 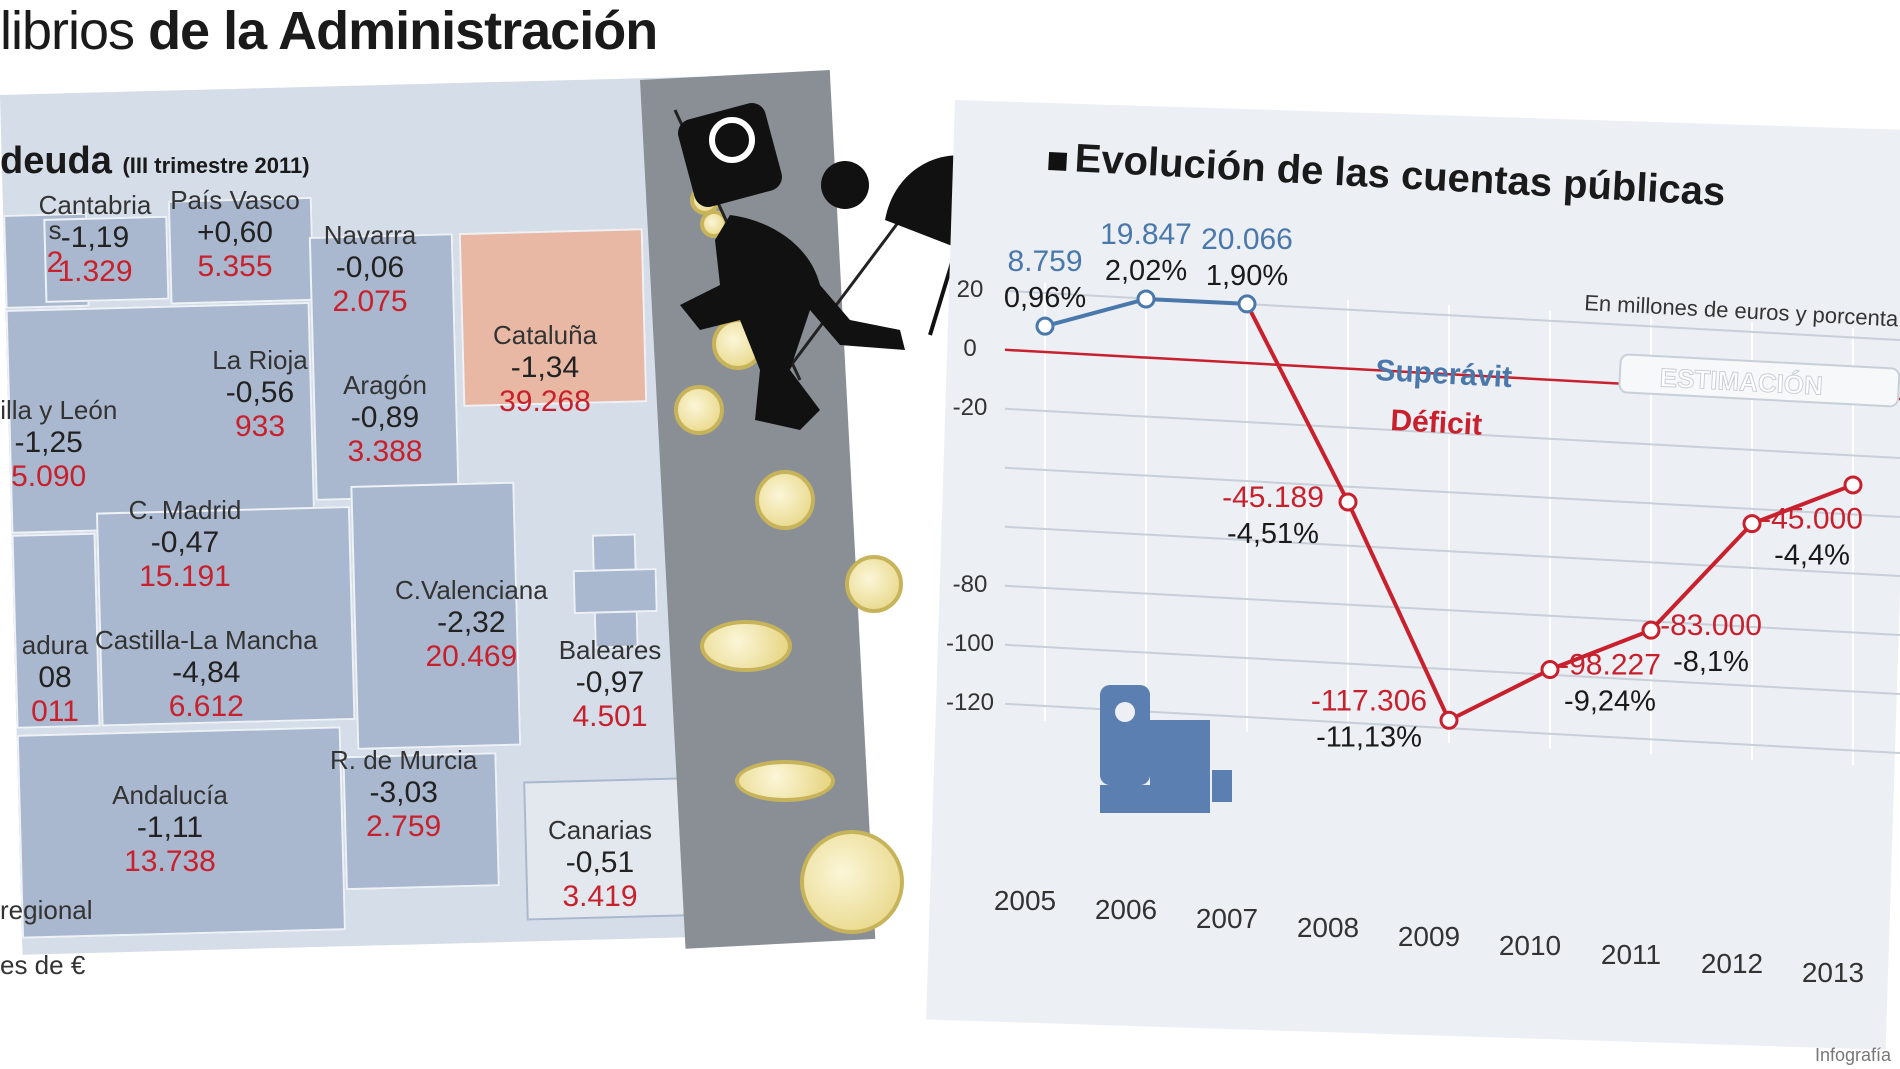 I want to click on region-value: 5.090, so click(x=49, y=476).